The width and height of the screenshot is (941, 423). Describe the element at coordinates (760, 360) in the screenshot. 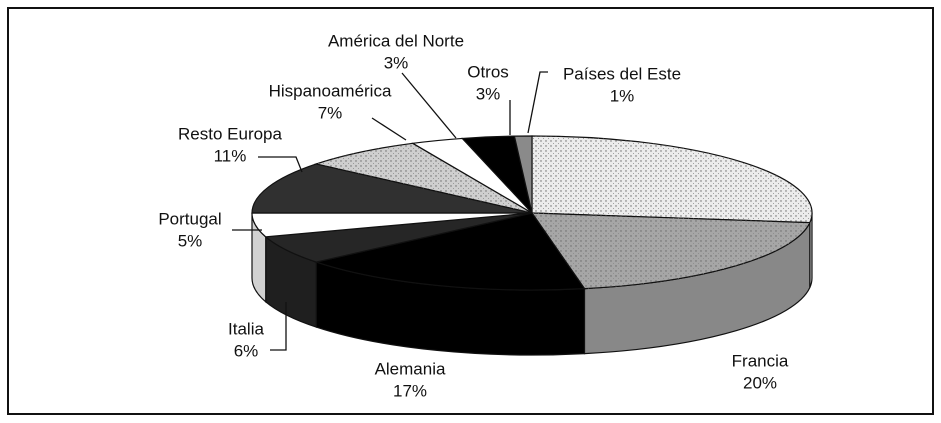

I see `slice-label: Francia` at that location.